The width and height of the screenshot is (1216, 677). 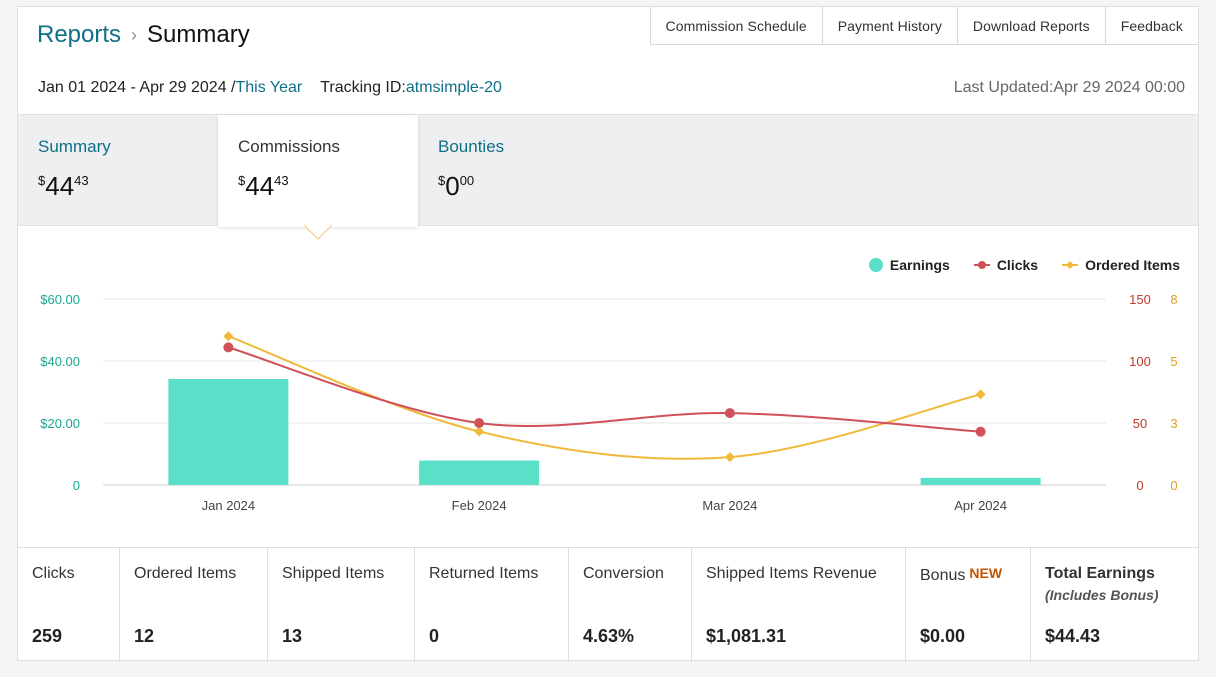 What do you see at coordinates (798, 605) in the screenshot?
I see `metric-shipped-revenue: Shipped Items Revenue $1,081.31` at bounding box center [798, 605].